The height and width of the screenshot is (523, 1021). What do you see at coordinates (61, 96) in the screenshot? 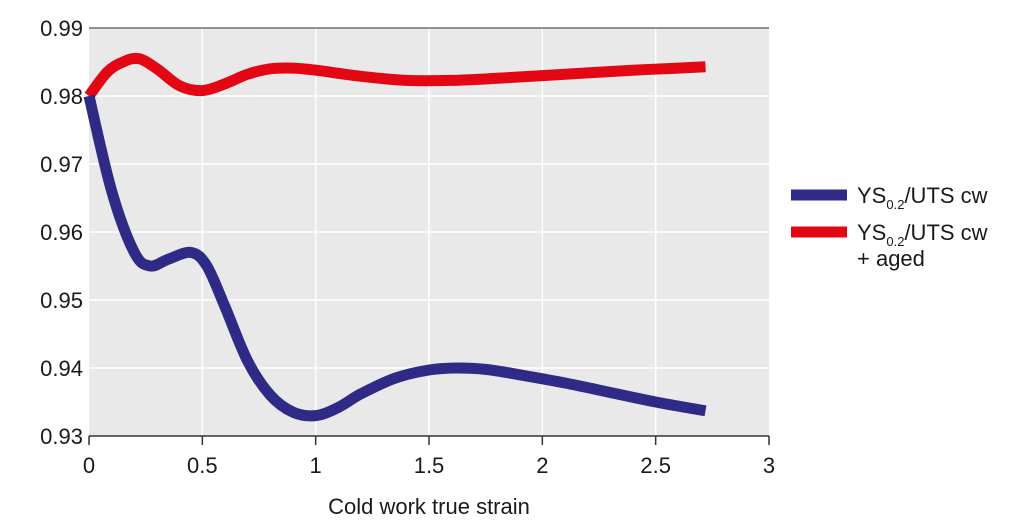
I see `y-tick-label: 0.98` at bounding box center [61, 96].